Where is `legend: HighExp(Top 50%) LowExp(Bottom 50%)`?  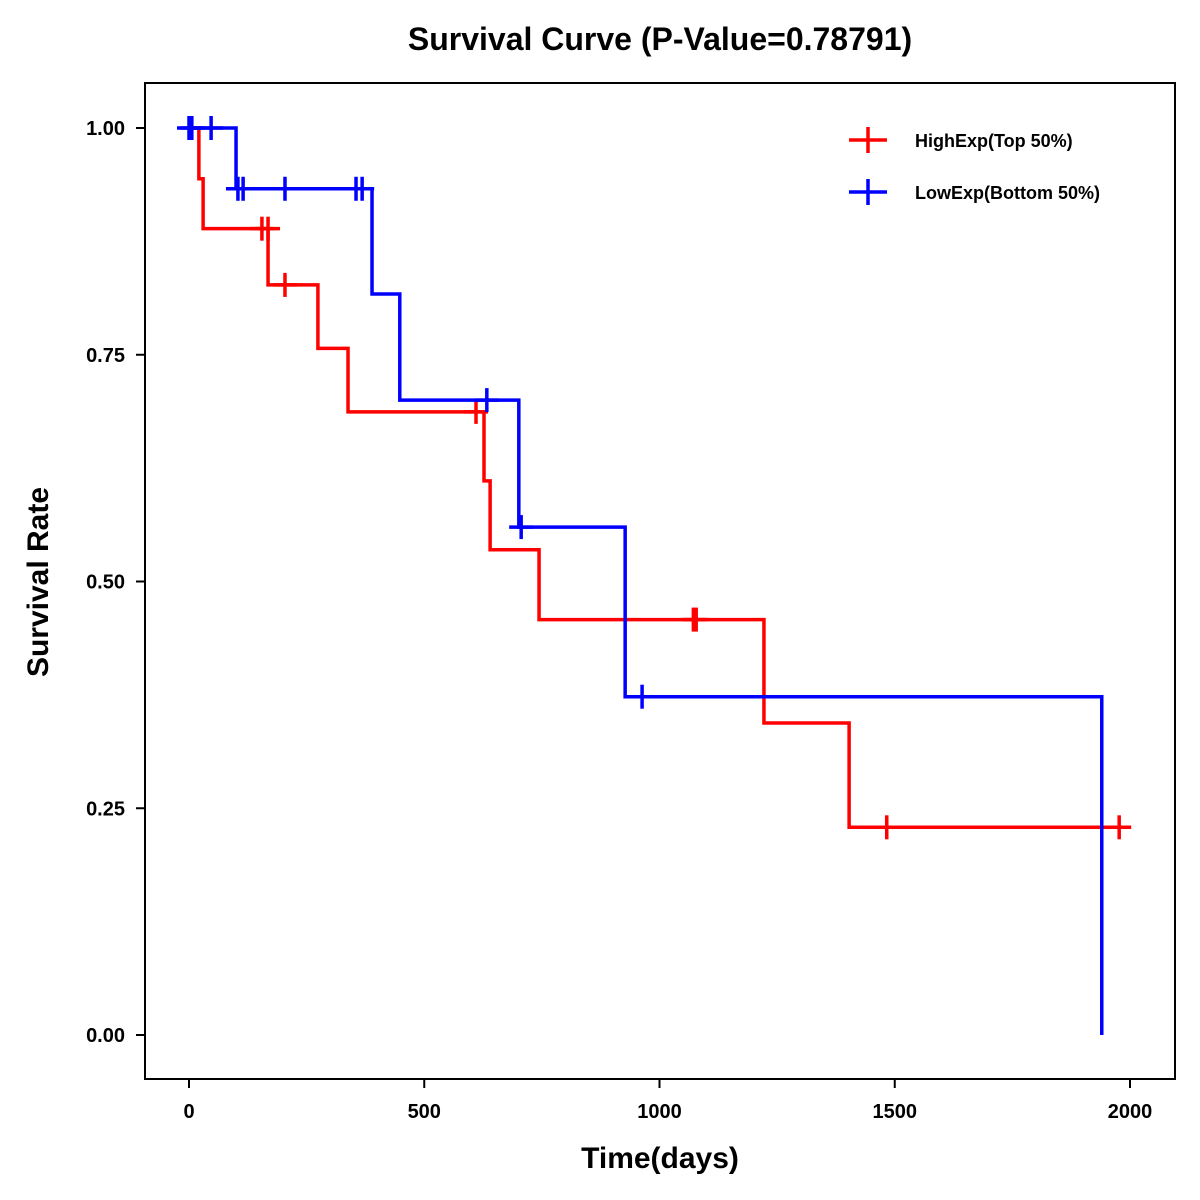 legend: HighExp(Top 50%) LowExp(Bottom 50%) is located at coordinates (974, 166).